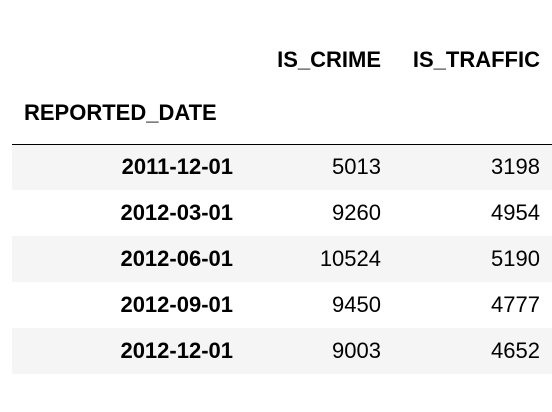 This screenshot has height=412, width=552. Describe the element at coordinates (120, 112) in the screenshot. I see `index-name-header: REPORTED_DATE` at that location.